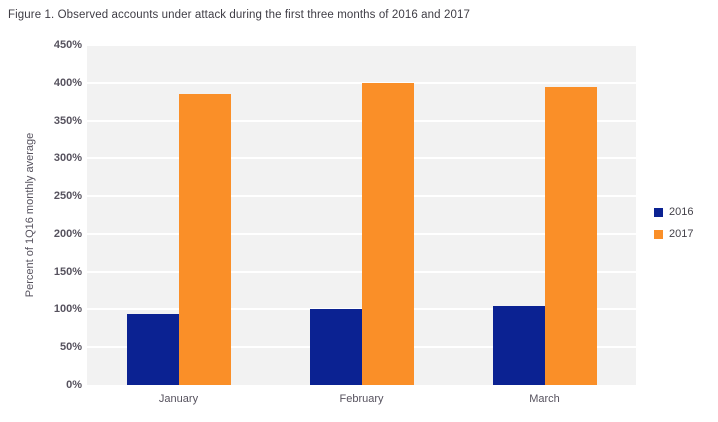 The width and height of the screenshot is (718, 422). I want to click on bar-2017-january, so click(204, 239).